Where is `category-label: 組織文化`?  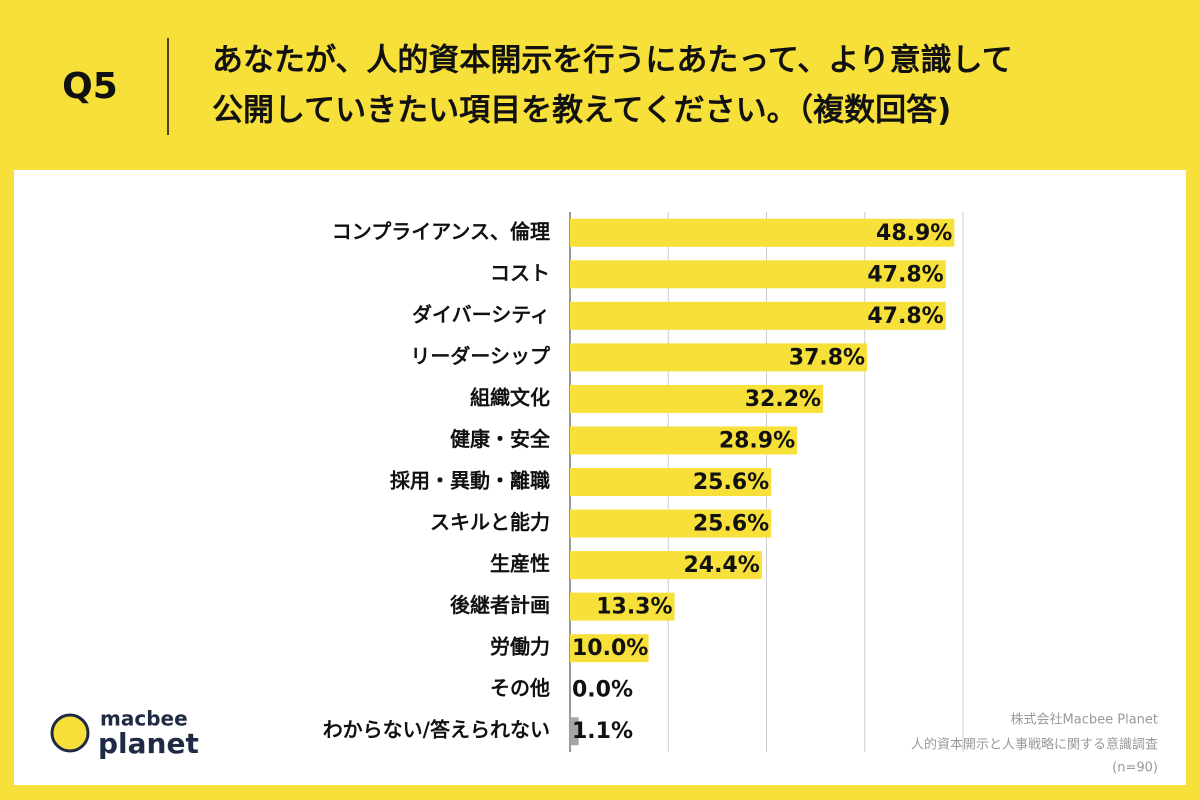 category-label: 組織文化 is located at coordinates (510, 397).